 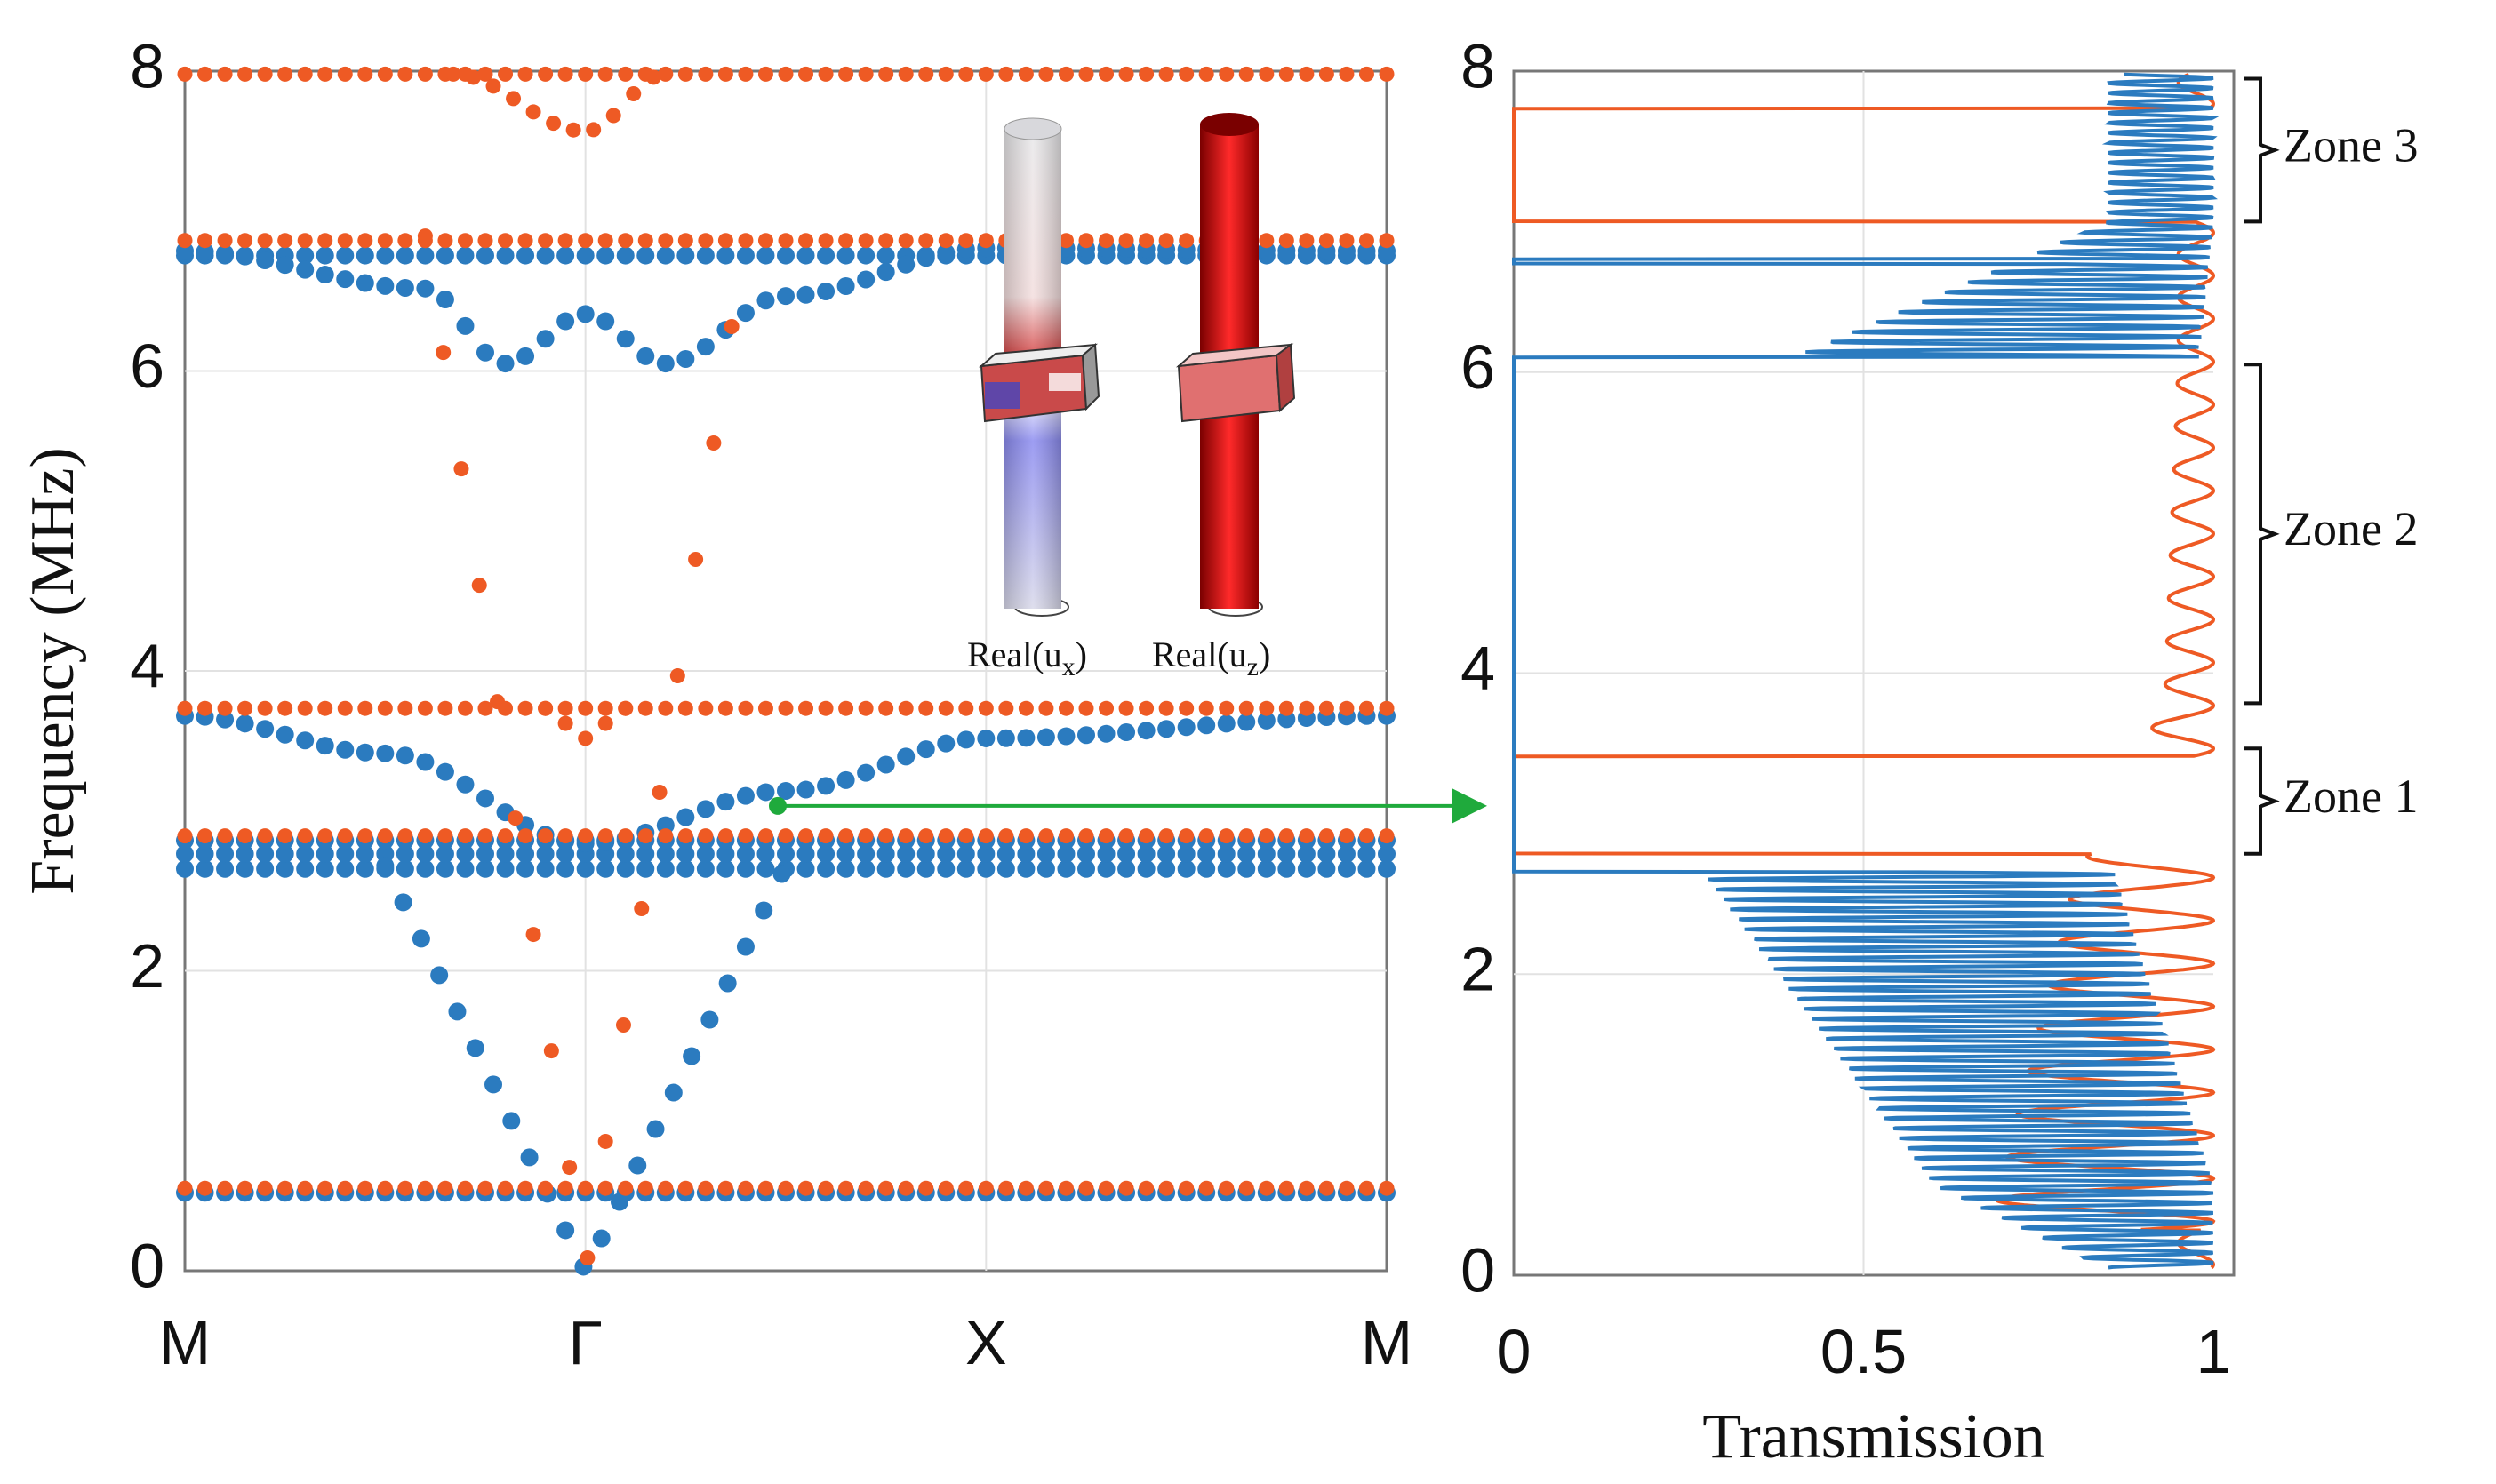 What do you see at coordinates (147, 966) in the screenshot?
I see `band-y-tick-2: 2` at bounding box center [147, 966].